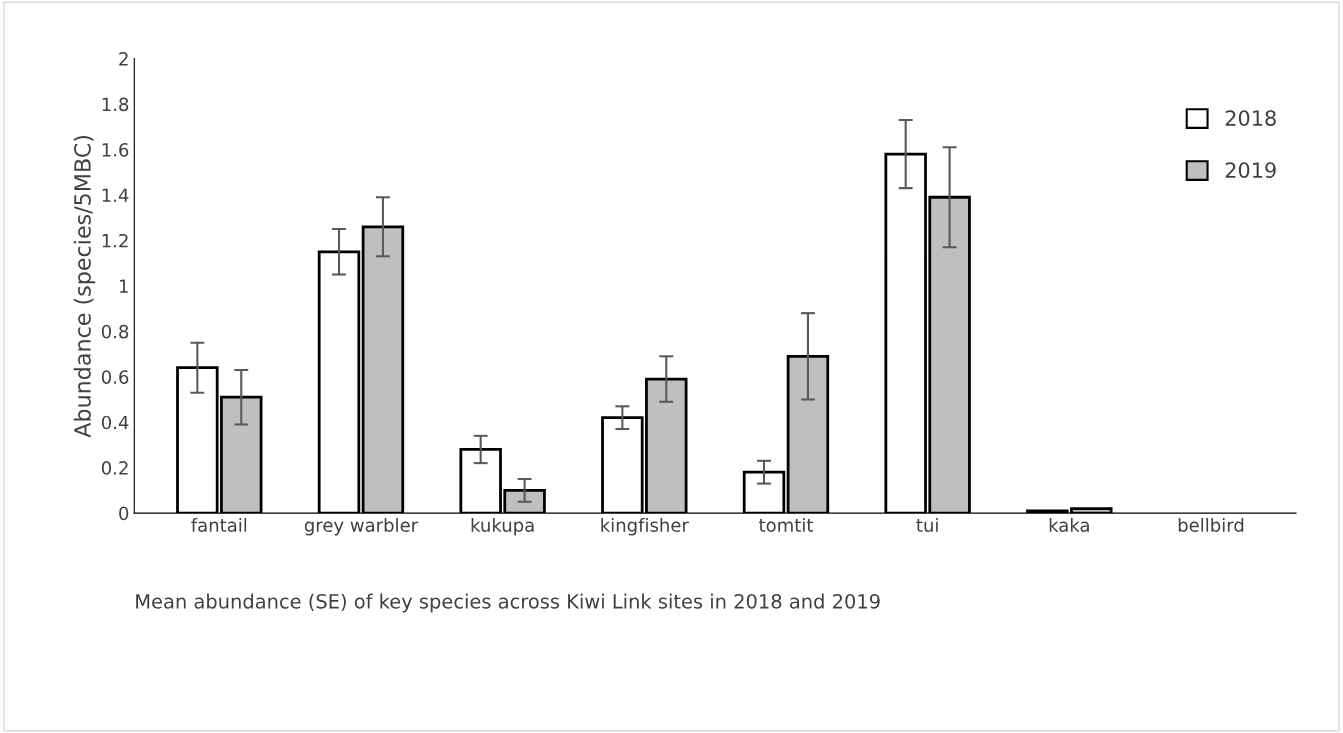 The width and height of the screenshot is (1343, 733). What do you see at coordinates (115, 149) in the screenshot?
I see `y-tick-label: 1.6` at bounding box center [115, 149].